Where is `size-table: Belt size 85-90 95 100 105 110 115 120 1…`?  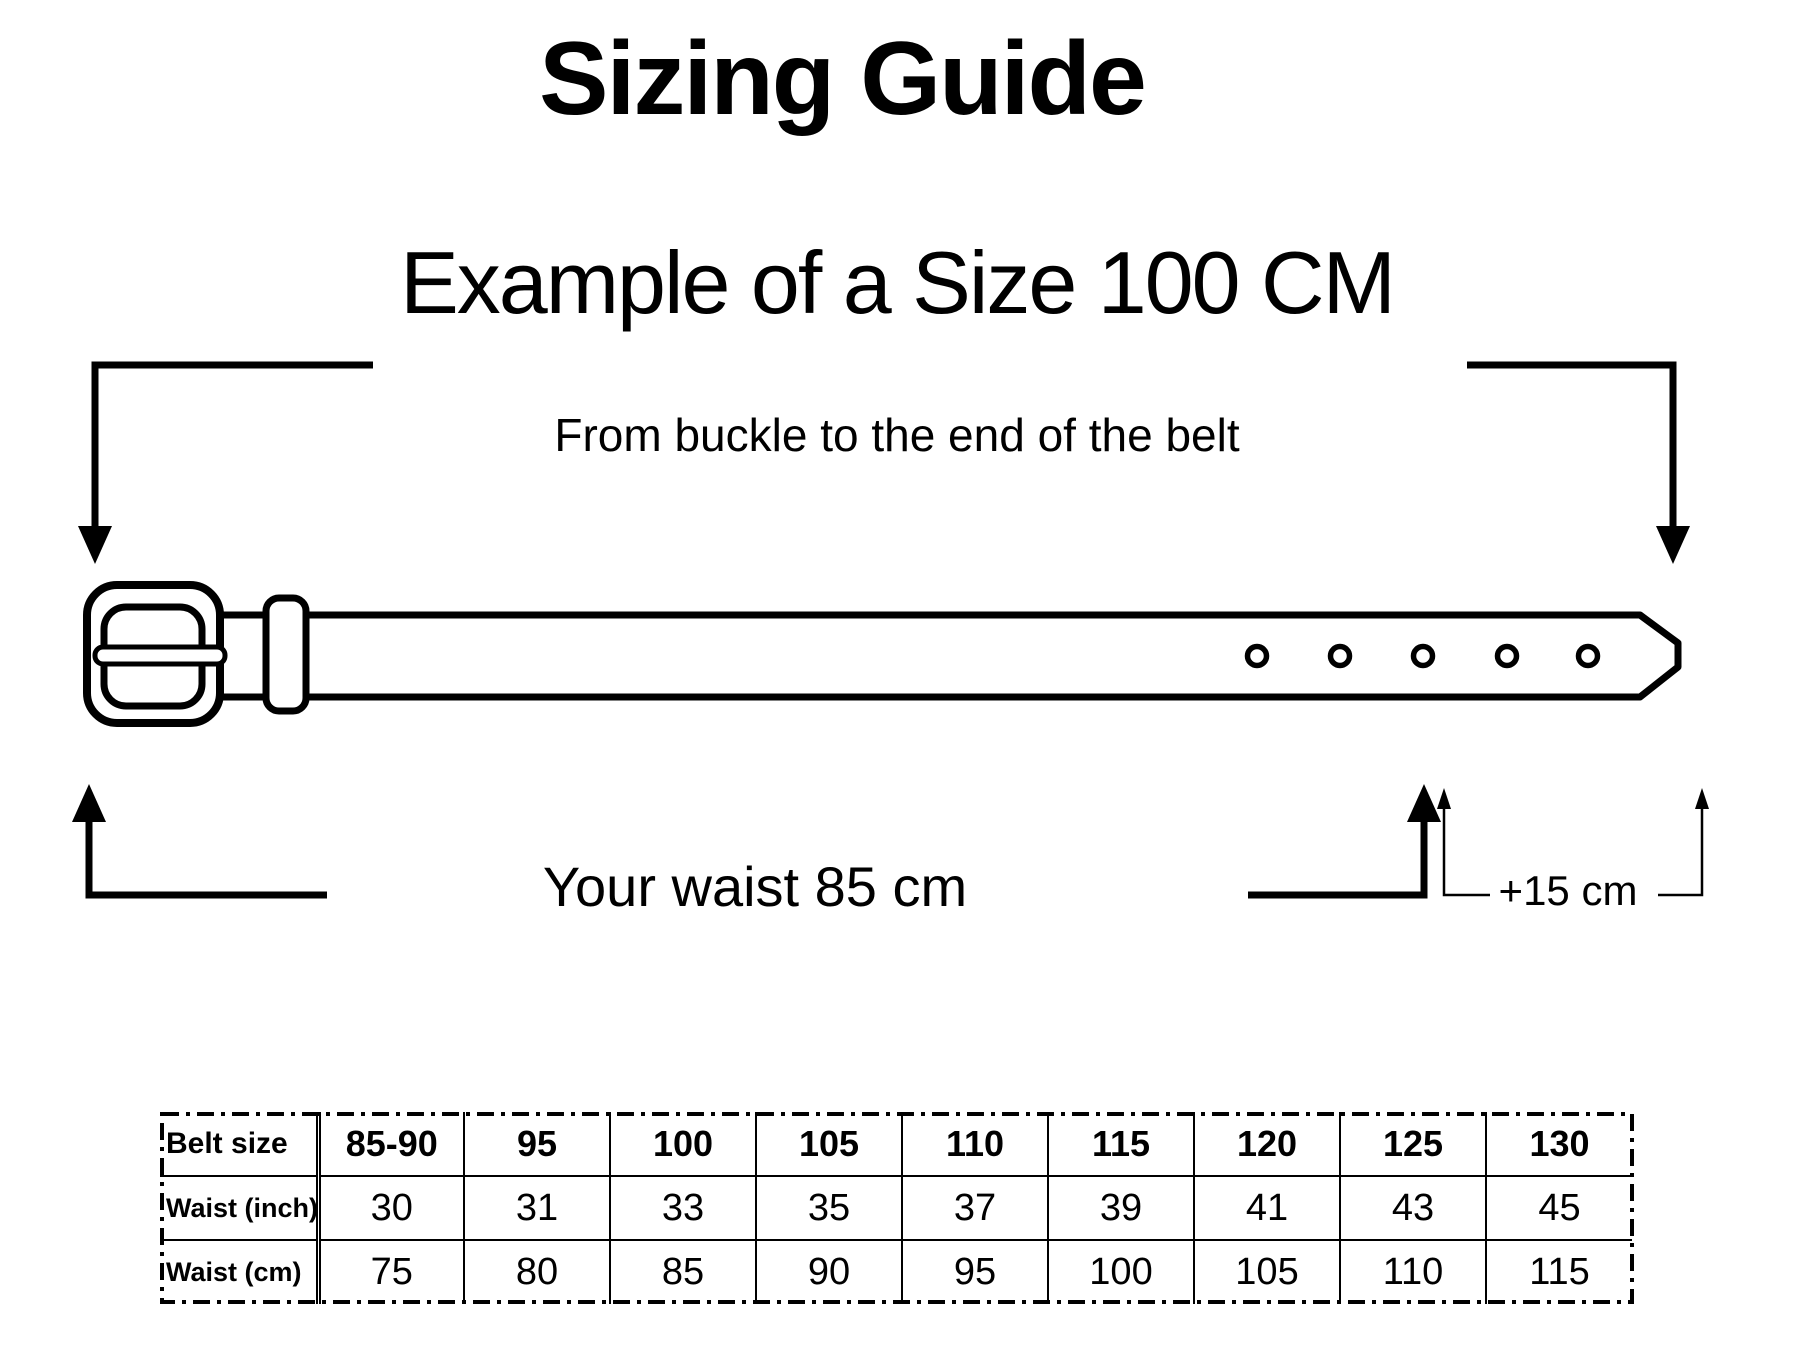 size-table: Belt size 85-90 95 100 105 110 115 120 1… is located at coordinates (897, 1208).